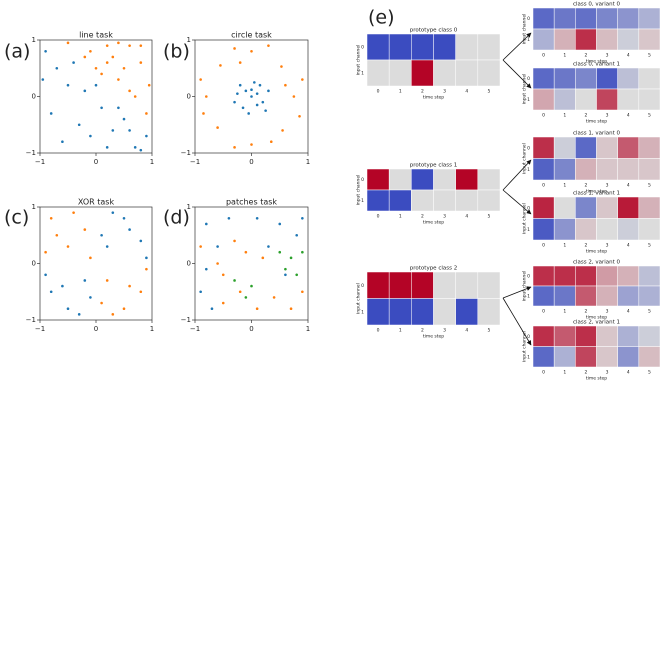 Image resolution: width=664 pixels, height=657 pixels. Describe the element at coordinates (236, 266) in the screenshot. I see `chart: (d) patches task −1 0 1 −1 0 1` at that location.